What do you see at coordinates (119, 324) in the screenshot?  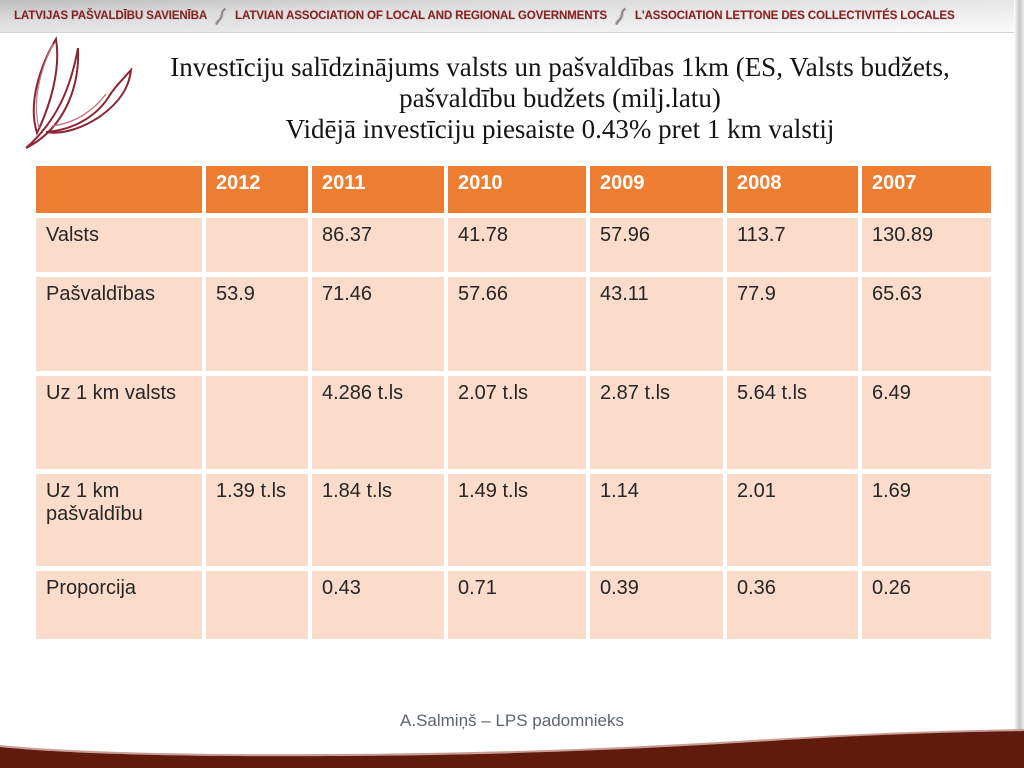 I see `row-label: Pašvaldības` at bounding box center [119, 324].